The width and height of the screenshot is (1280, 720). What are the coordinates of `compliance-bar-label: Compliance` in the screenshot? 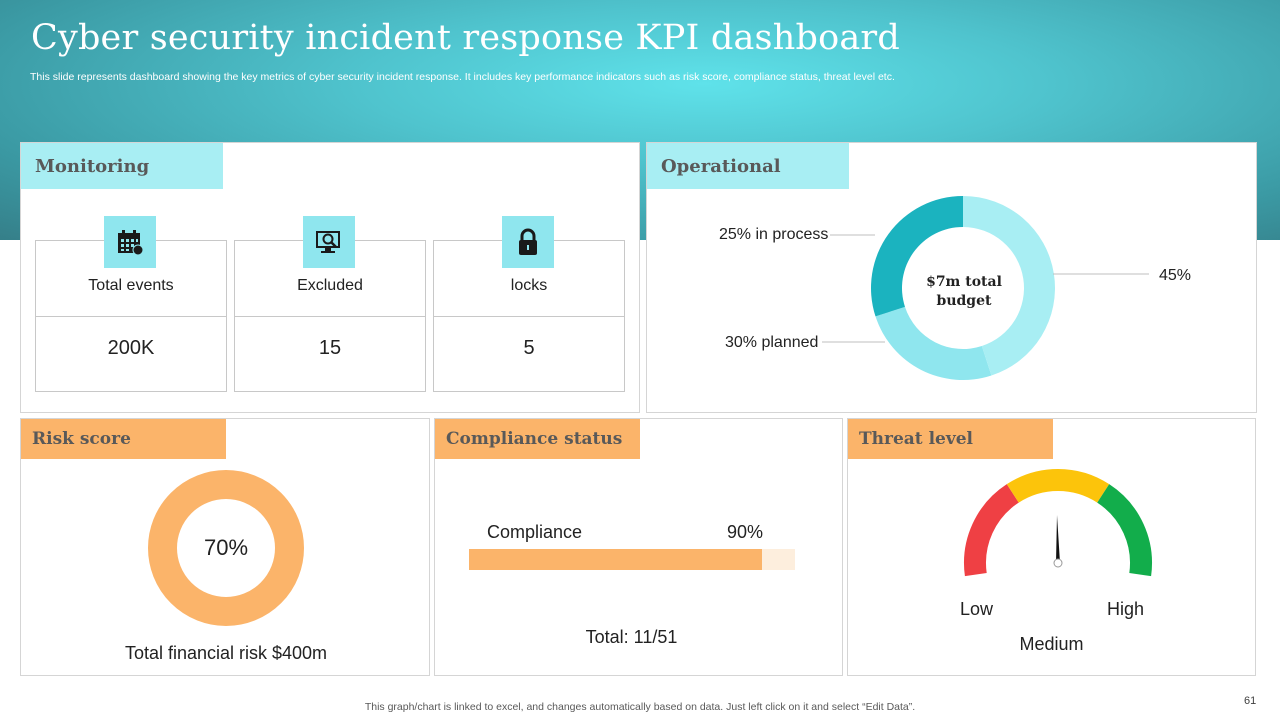 It's located at (535, 532).